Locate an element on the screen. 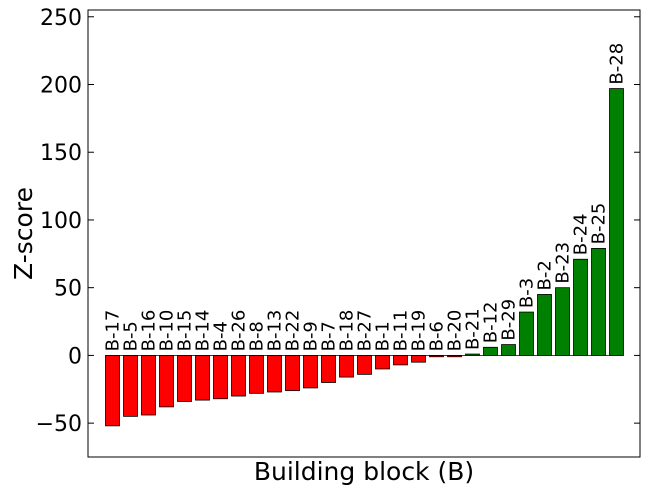  y-tick-label: 50 is located at coordinates (68, 289).